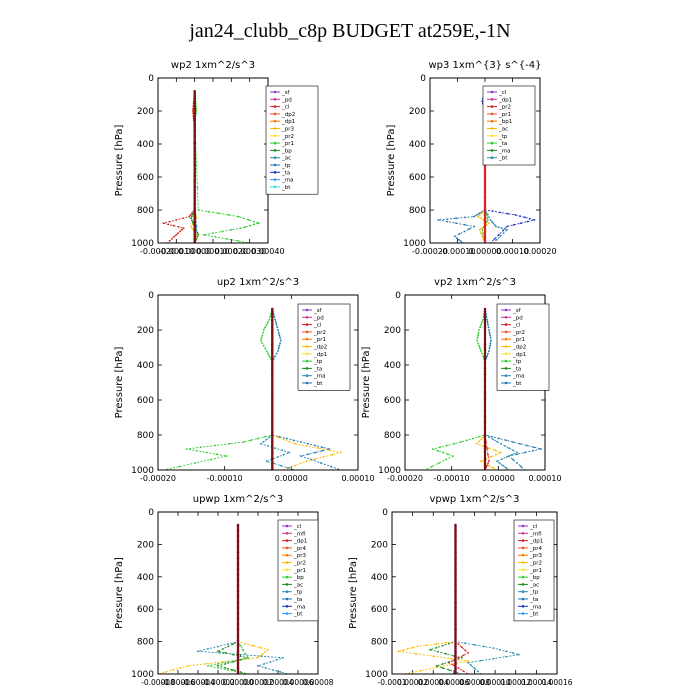  I want to click on legend-entry: _ma, so click(535, 607).